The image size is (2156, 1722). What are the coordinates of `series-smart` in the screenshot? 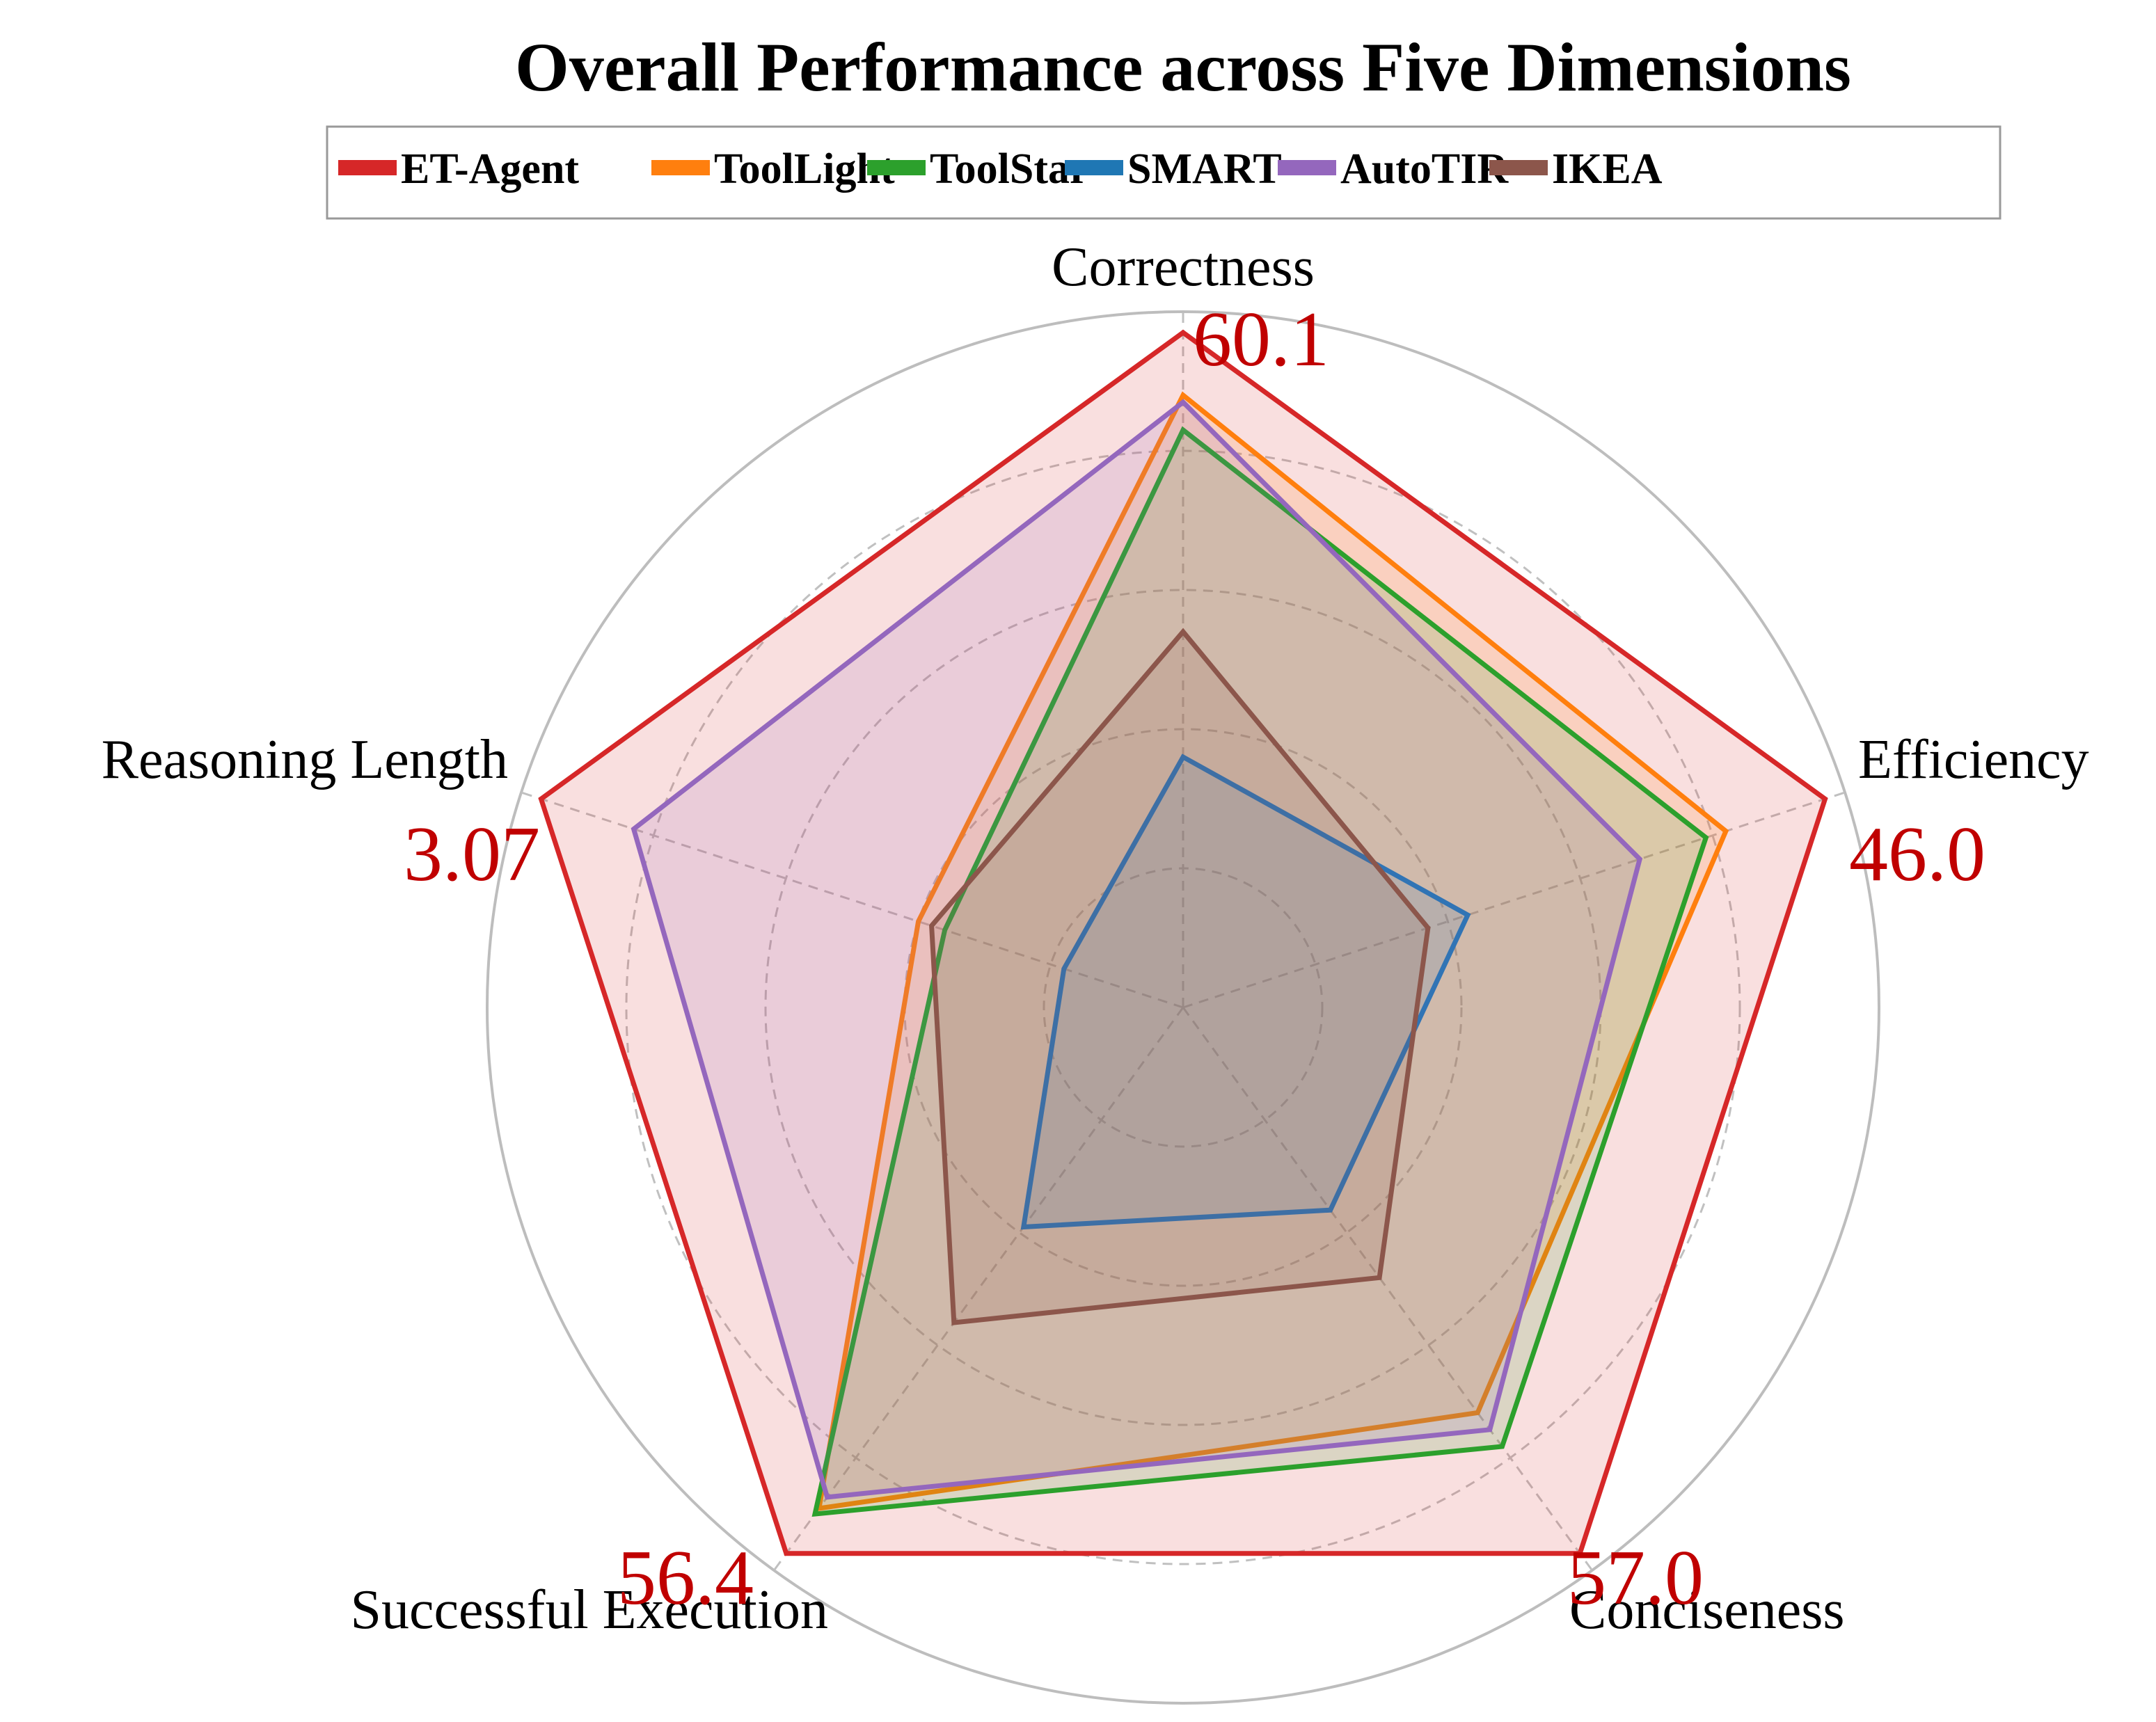 It's located at (1245, 992).